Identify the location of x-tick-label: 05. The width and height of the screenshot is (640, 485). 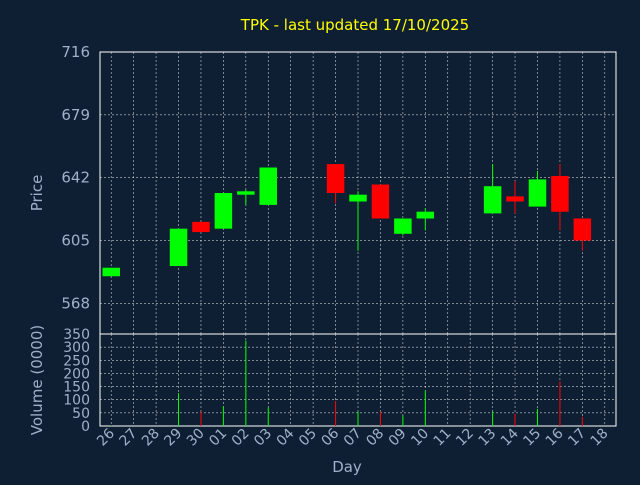
(308, 438).